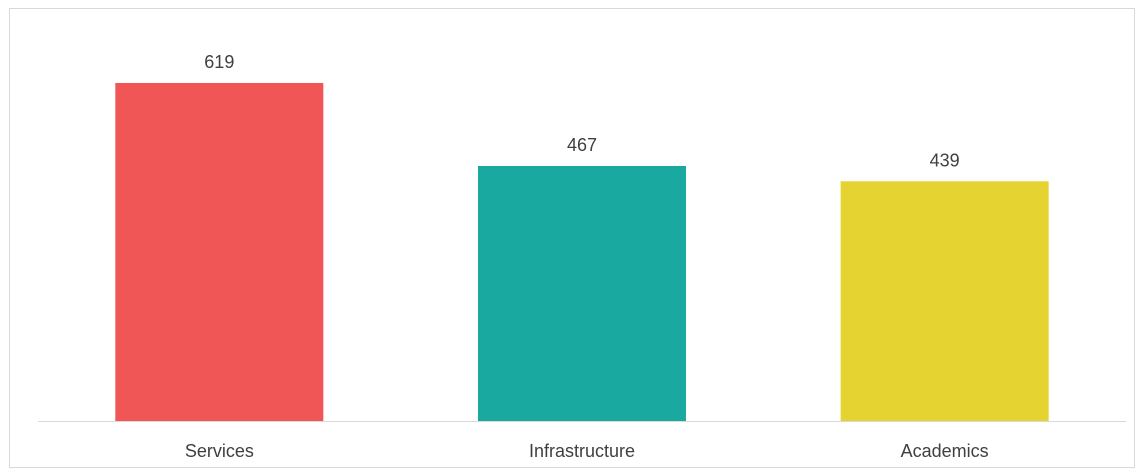  Describe the element at coordinates (582, 293) in the screenshot. I see `bar-infrastructure` at that location.